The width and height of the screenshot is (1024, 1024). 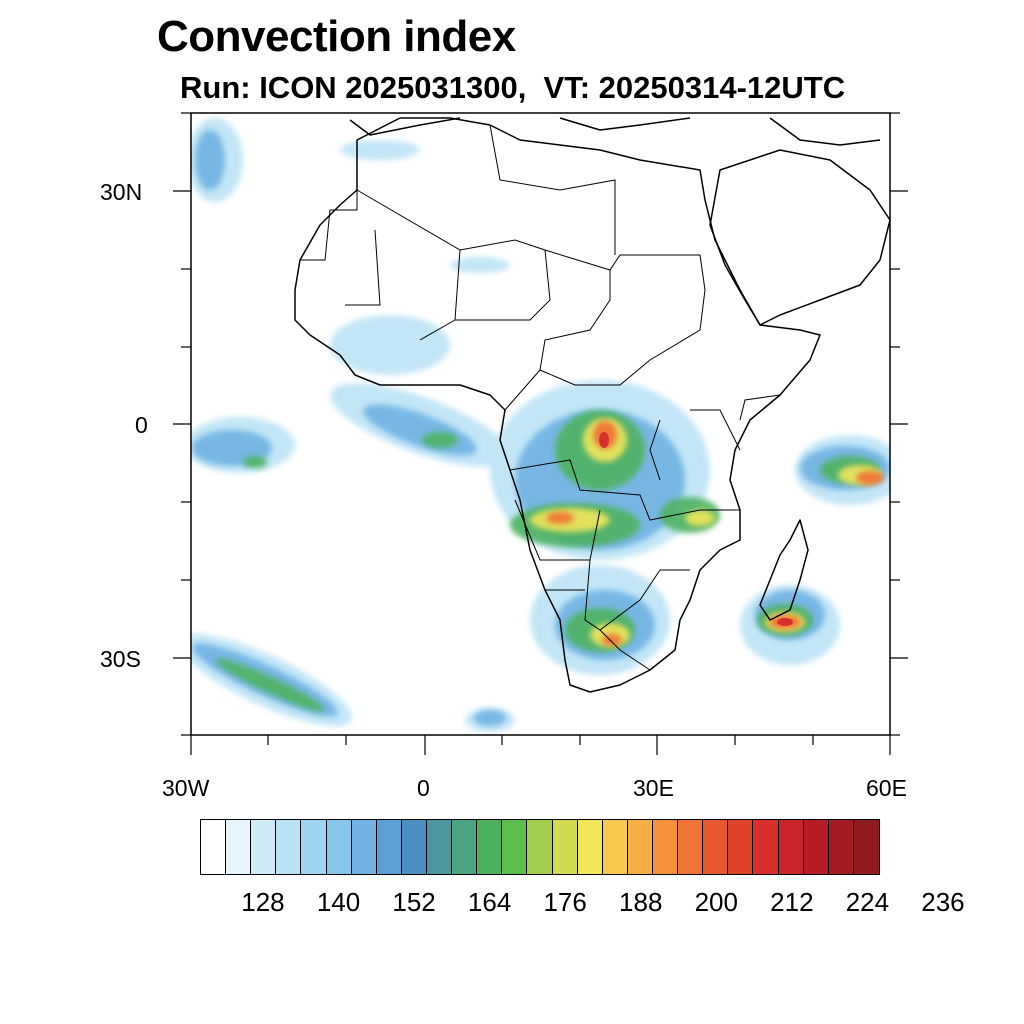 What do you see at coordinates (186, 788) in the screenshot?
I see `x-tick-label-30w: 30W` at bounding box center [186, 788].